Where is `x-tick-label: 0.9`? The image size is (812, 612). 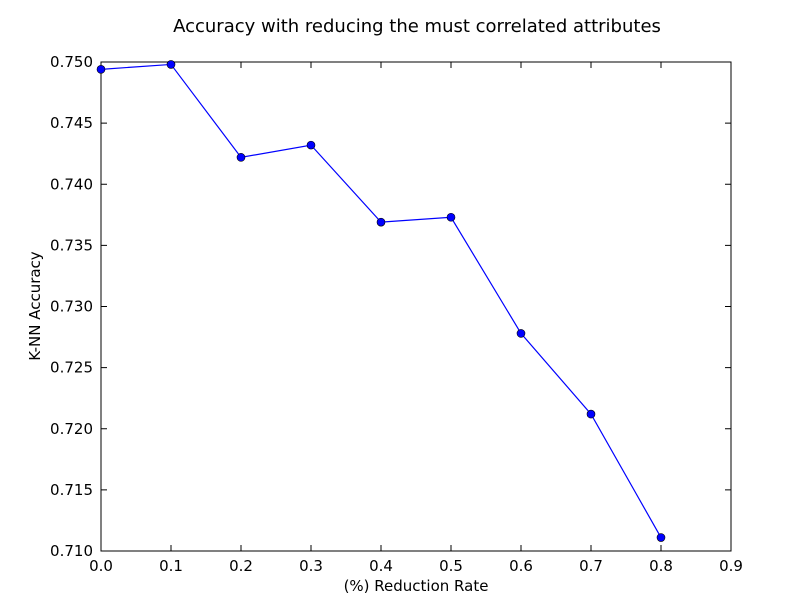
x-tick-label: 0.9 is located at coordinates (731, 566).